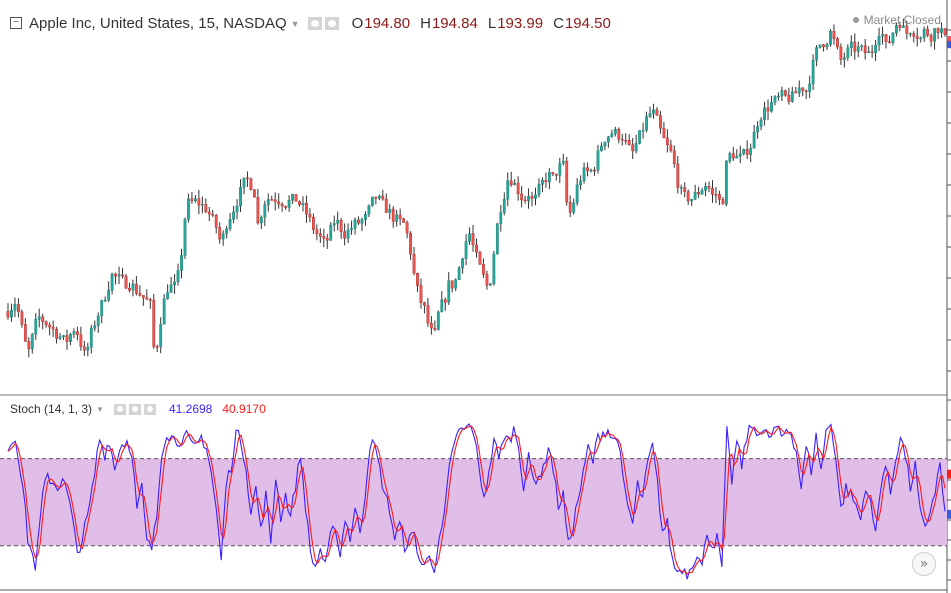 The image size is (951, 593). I want to click on minus-square-icon: −, so click(16, 23).